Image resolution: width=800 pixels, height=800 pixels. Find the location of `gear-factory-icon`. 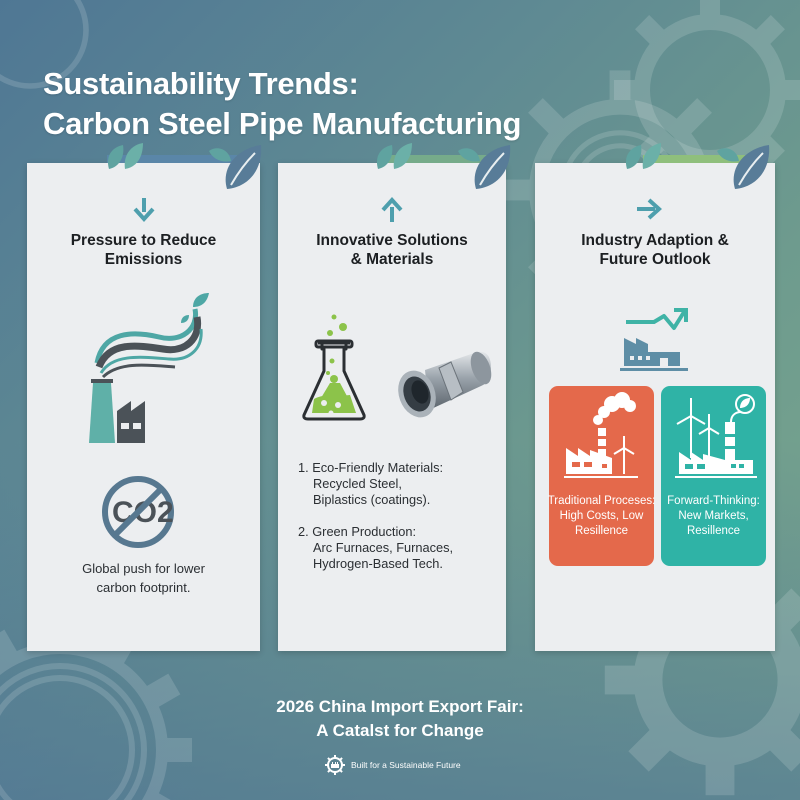

gear-factory-icon is located at coordinates (335, 765).